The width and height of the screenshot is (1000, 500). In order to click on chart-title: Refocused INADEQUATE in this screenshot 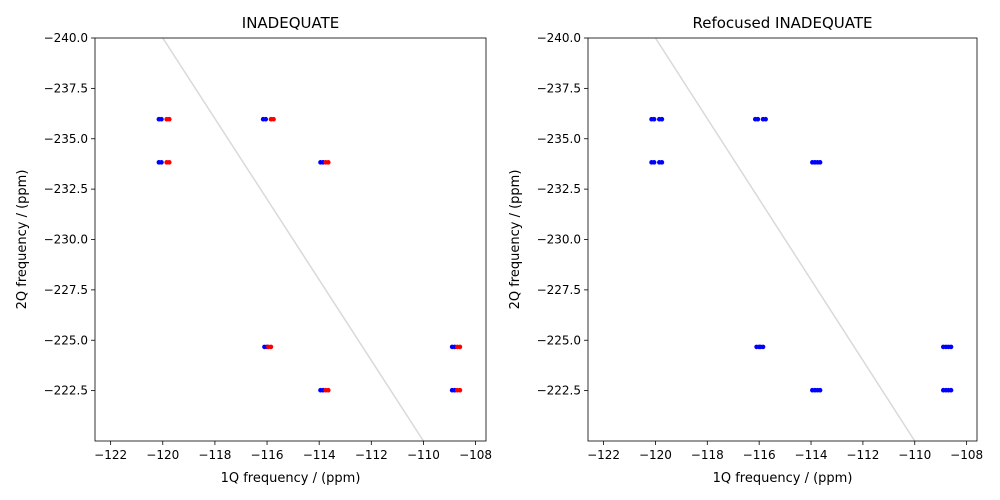, I will do `click(783, 23)`.